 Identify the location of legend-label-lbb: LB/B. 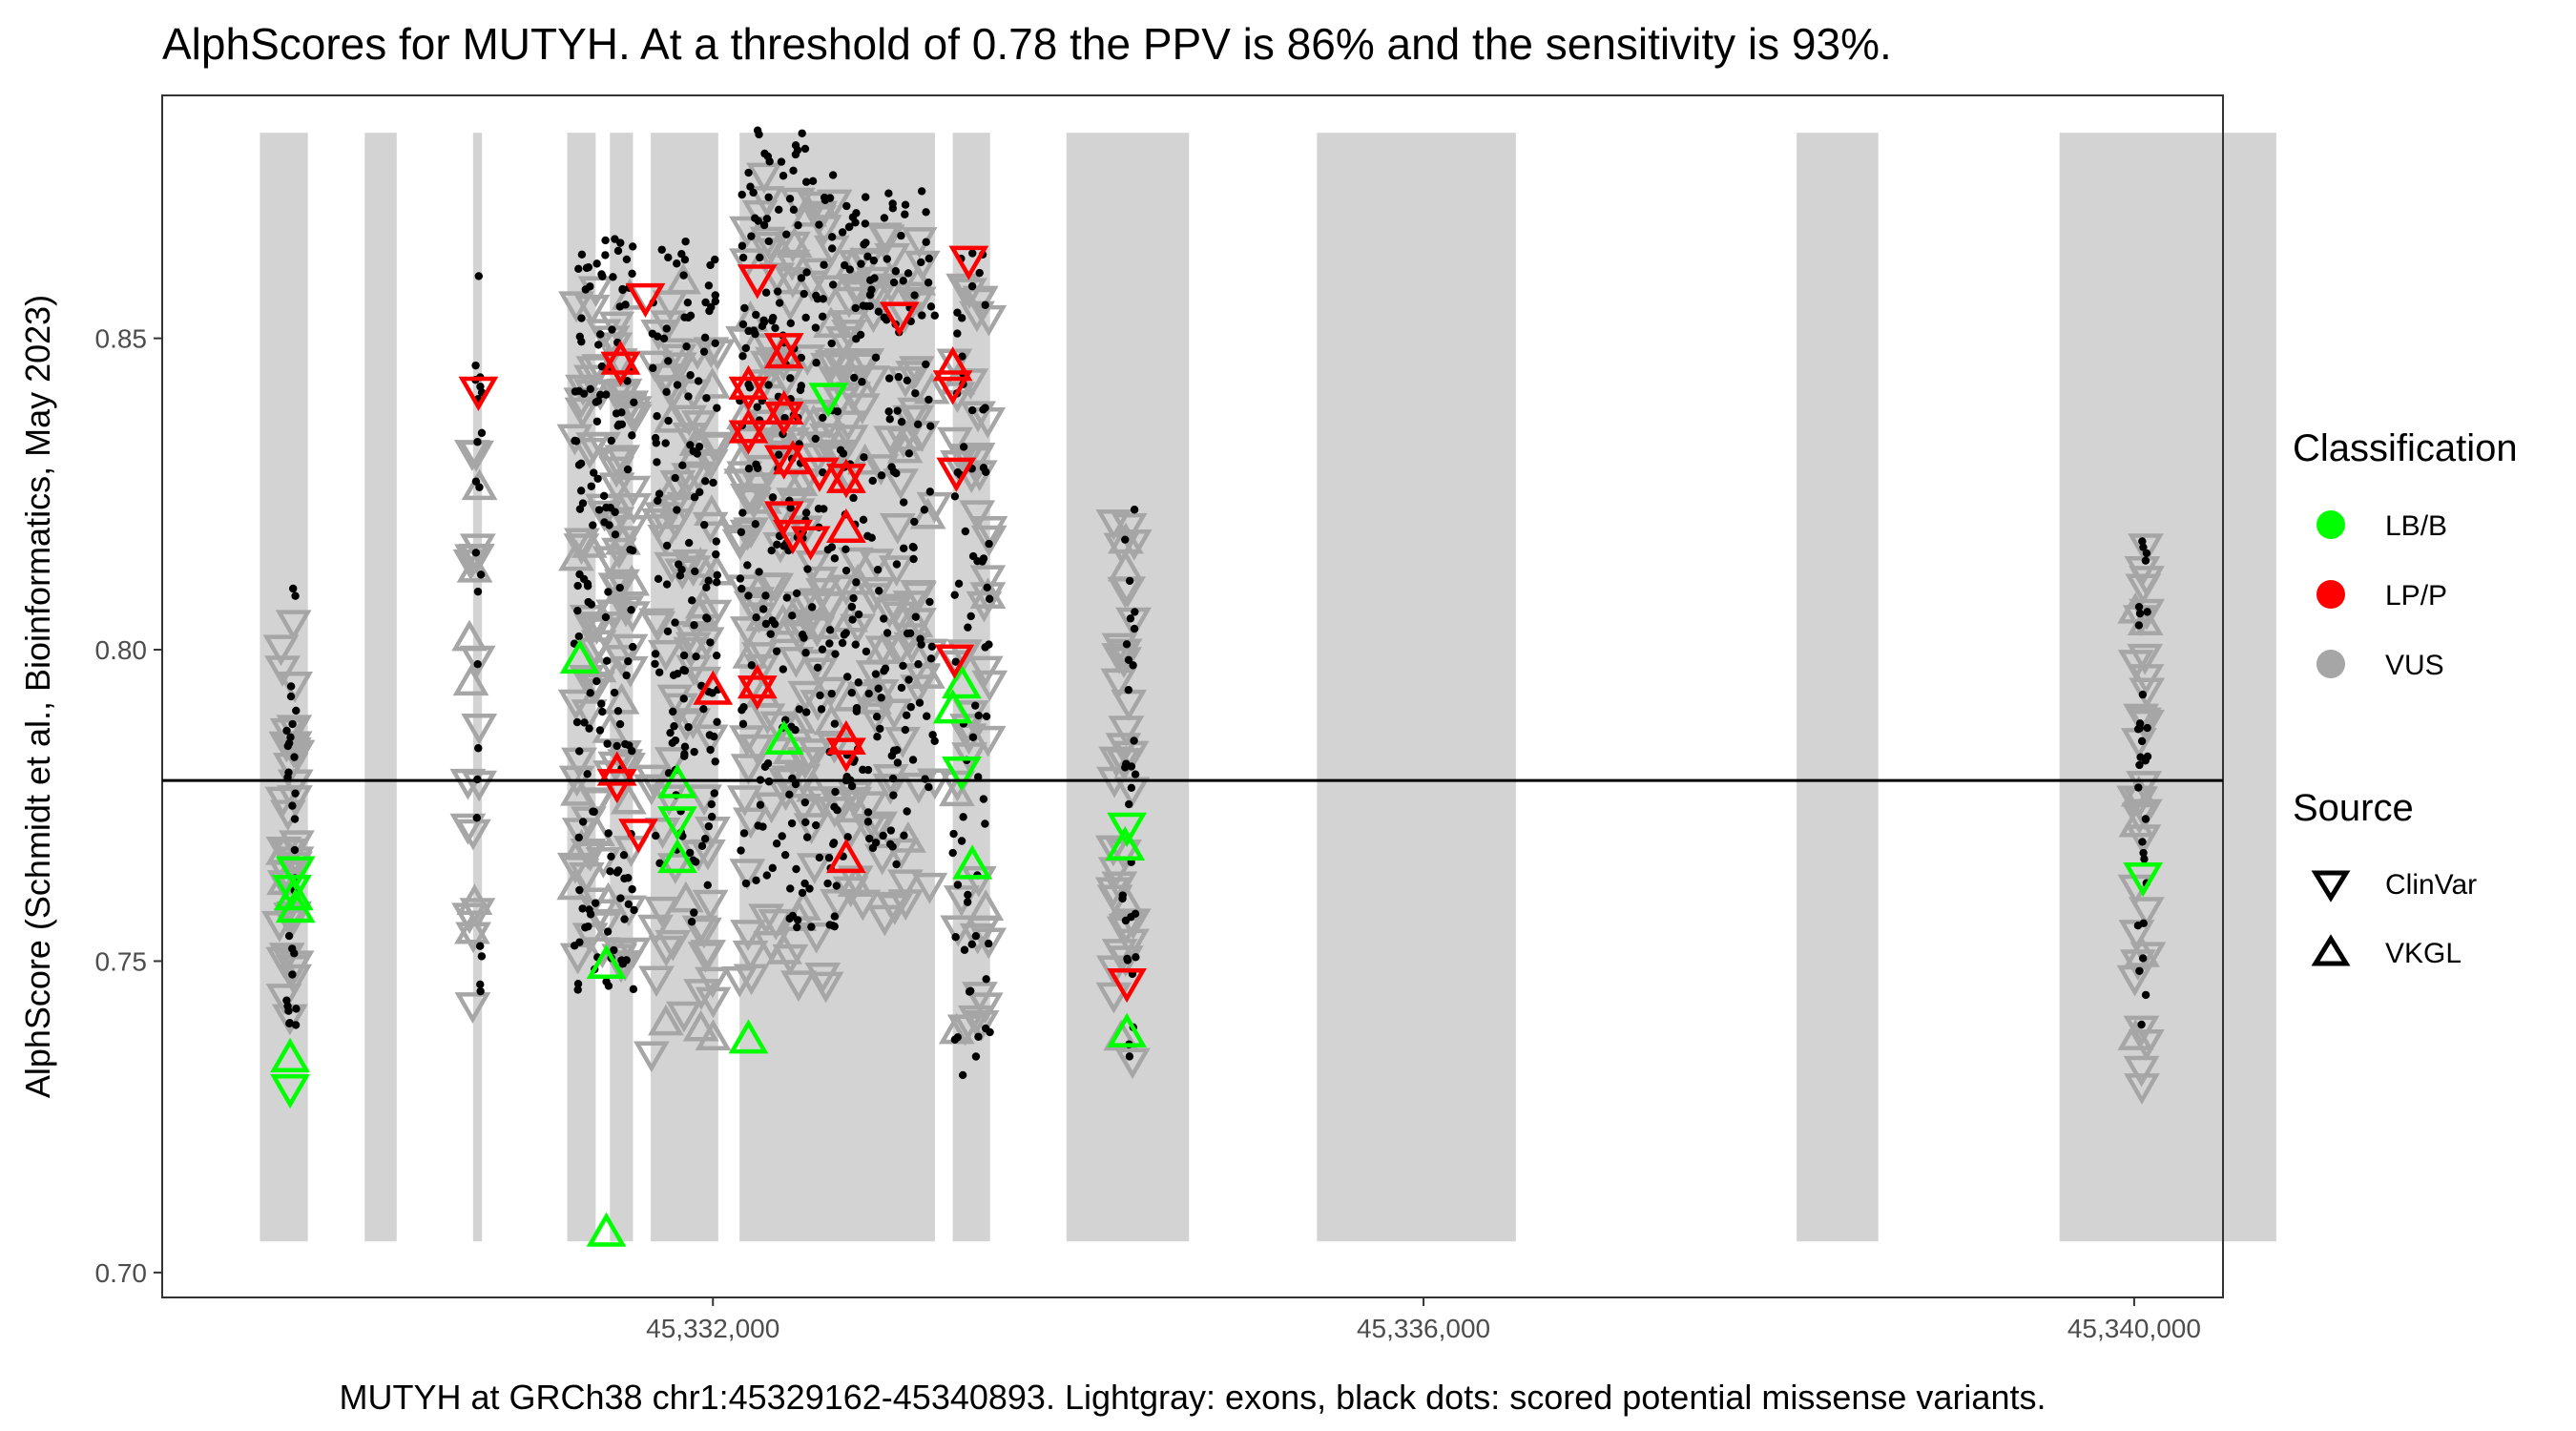
(2416, 526).